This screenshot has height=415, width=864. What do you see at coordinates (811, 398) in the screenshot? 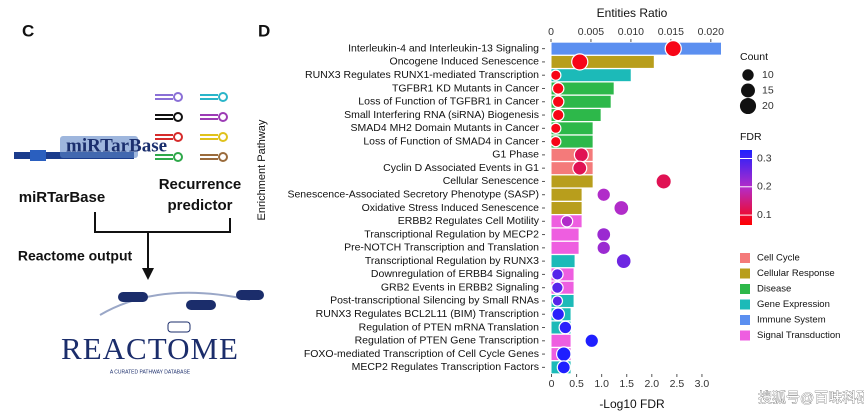
I see `watermark: 搜狐号@百味科研芝士` at bounding box center [811, 398].